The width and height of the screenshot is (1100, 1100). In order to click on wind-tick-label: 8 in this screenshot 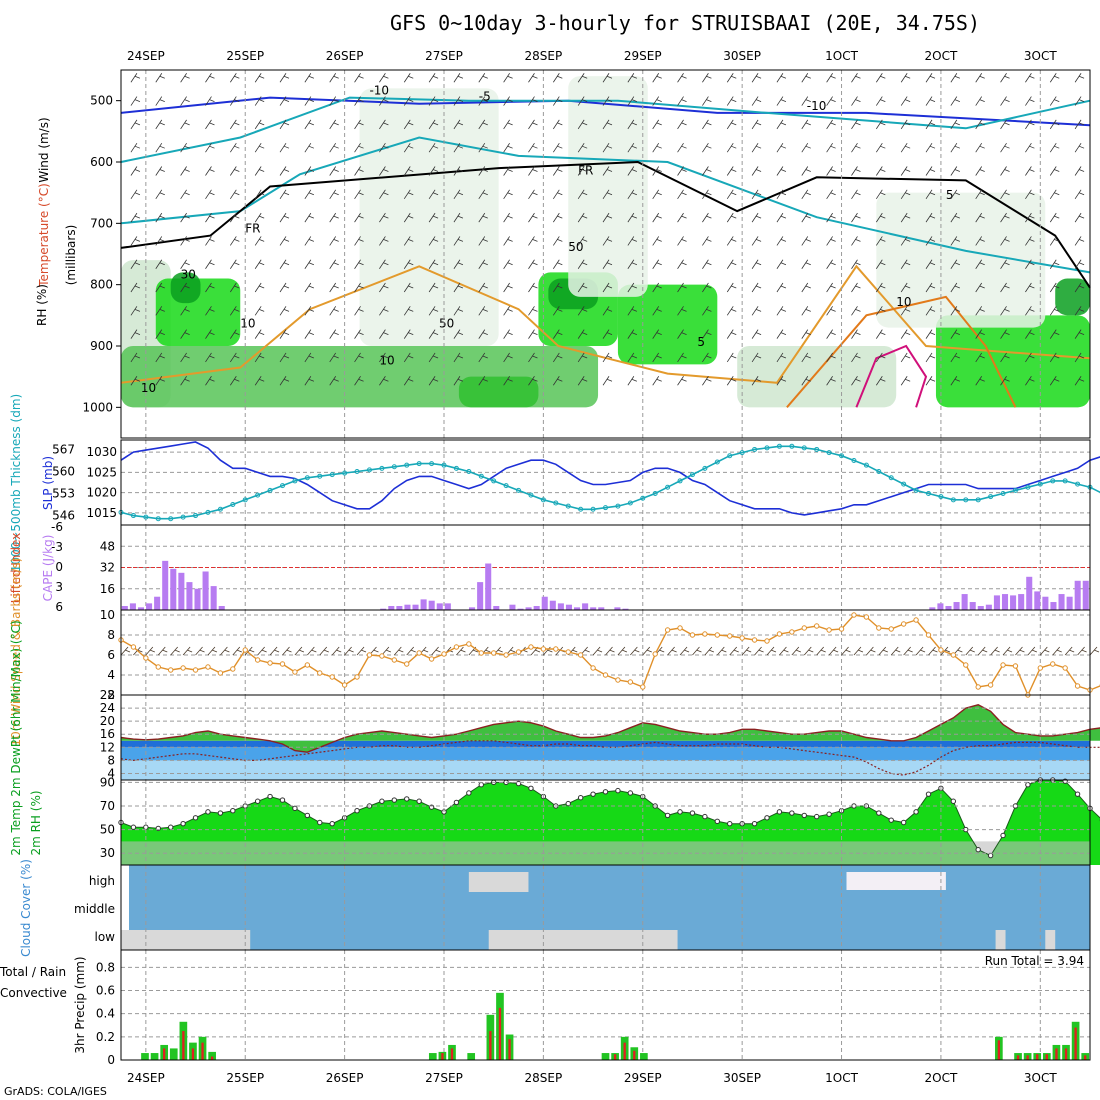, I will do `click(111, 635)`.